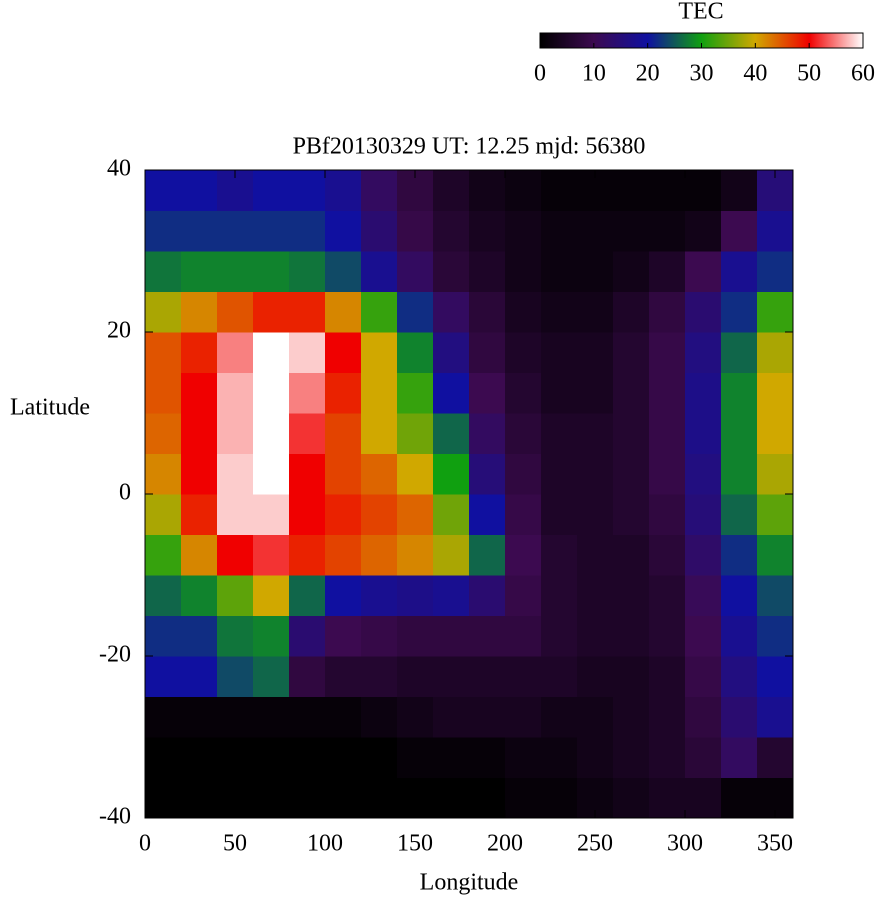 Image resolution: width=878 pixels, height=900 pixels. What do you see at coordinates (50, 408) in the screenshot?
I see `y-axis-label: Latitude` at bounding box center [50, 408].